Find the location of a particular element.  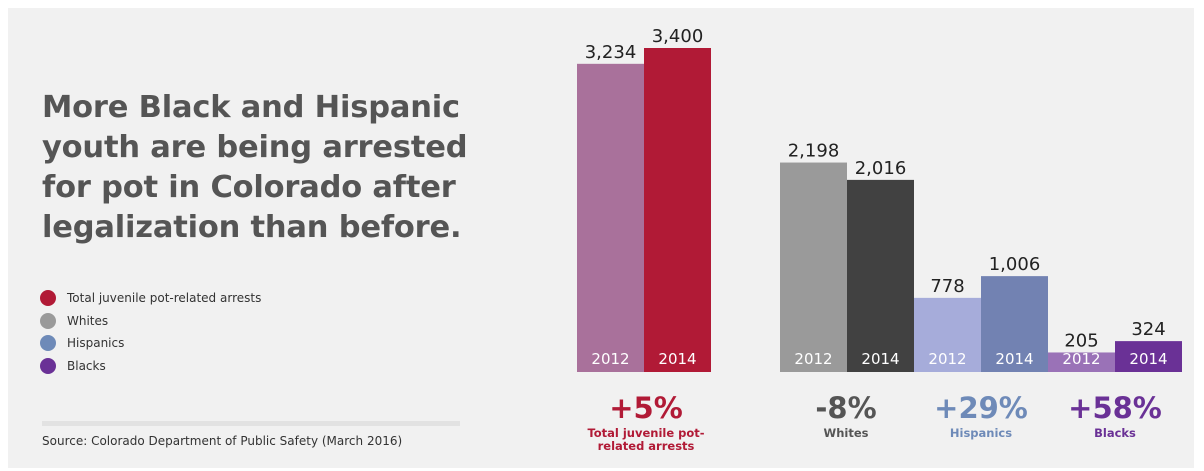

group-label: related arrests is located at coordinates (646, 446).